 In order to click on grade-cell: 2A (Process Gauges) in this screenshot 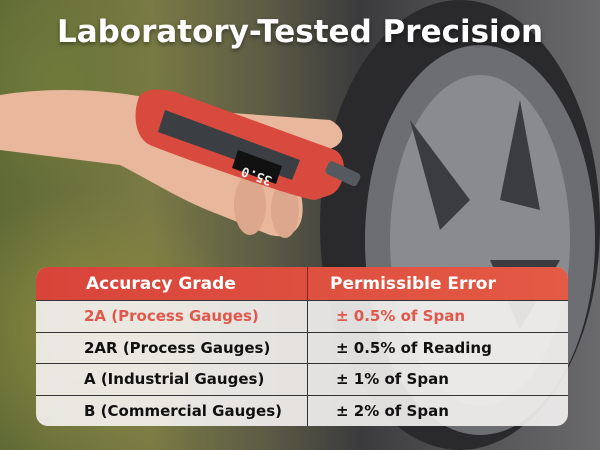, I will do `click(172, 316)`.